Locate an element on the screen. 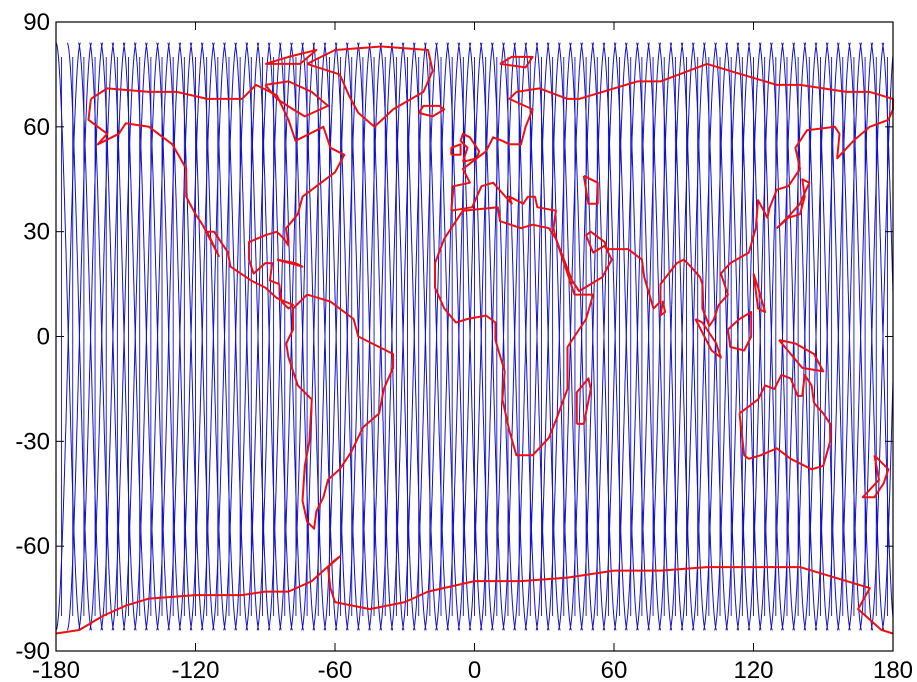 The height and width of the screenshot is (682, 917). coastline-uk is located at coordinates (470, 147).